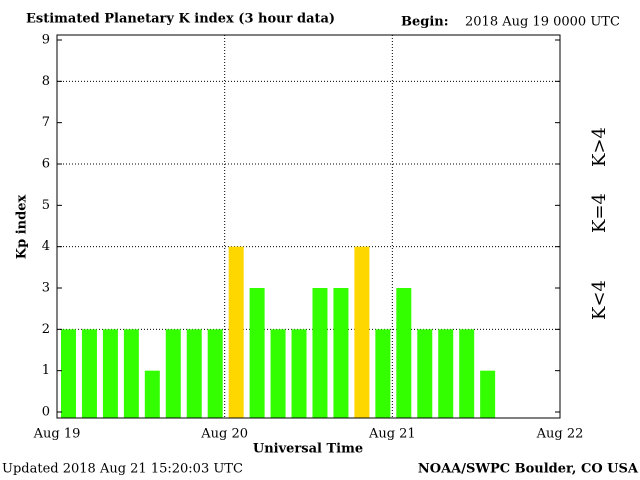  I want to click on y-axis-label: Kp index, so click(22, 227).